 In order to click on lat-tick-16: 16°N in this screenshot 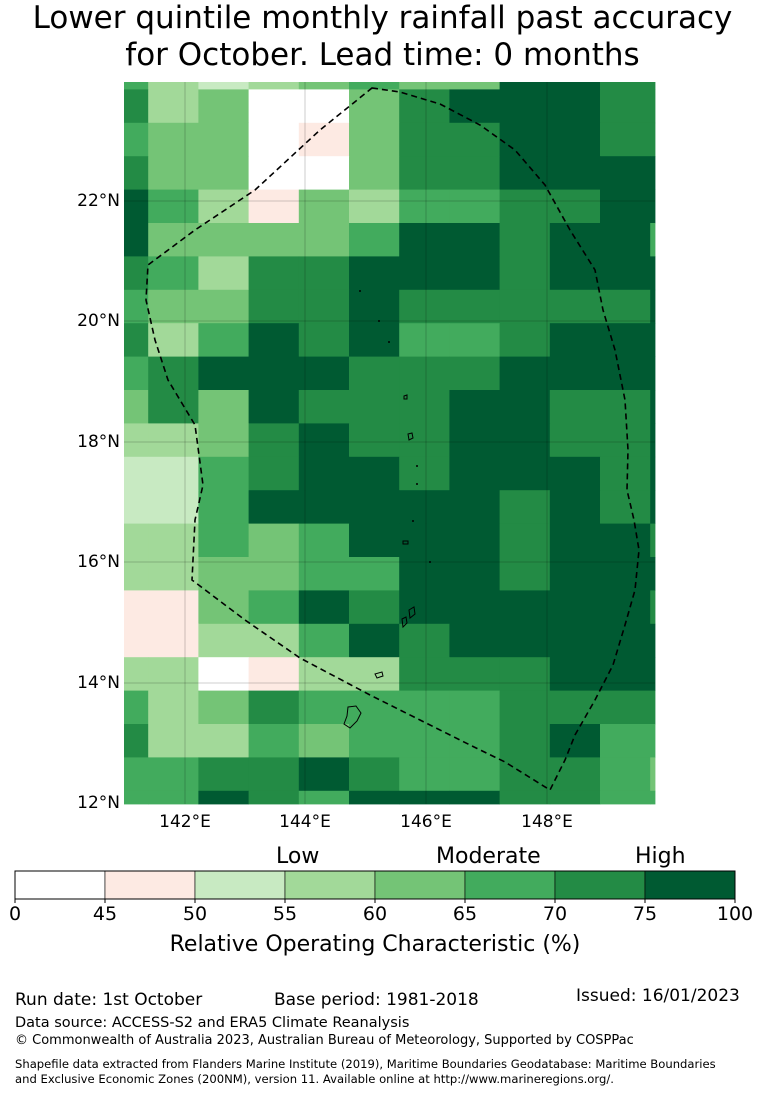, I will do `click(98, 562)`.